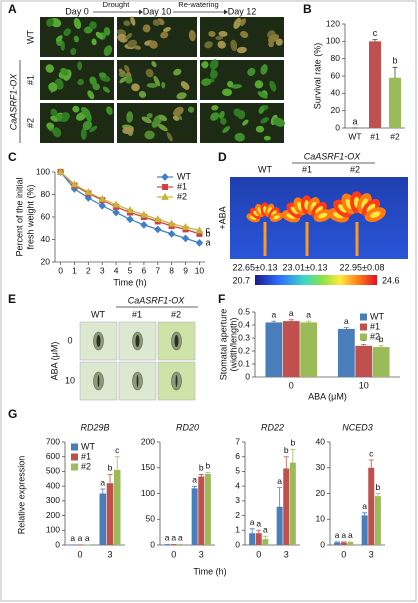  I want to click on y-tick-label: 2, so click(237, 515).